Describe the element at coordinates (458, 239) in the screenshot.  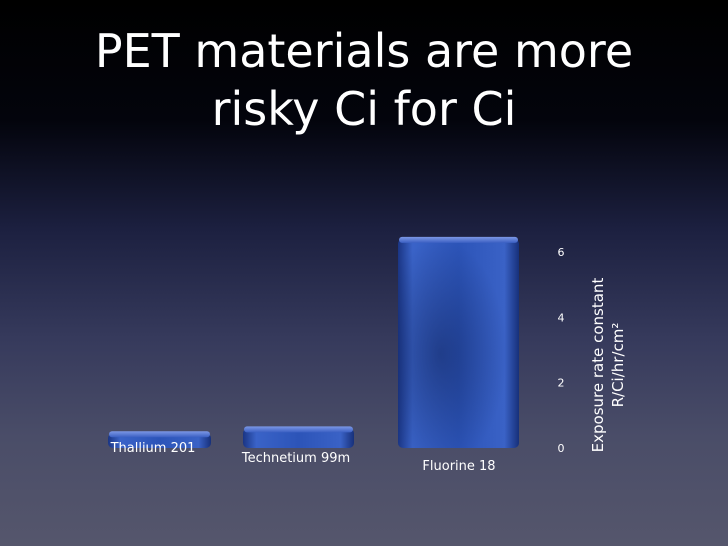
I see `bar-3-top` at that location.